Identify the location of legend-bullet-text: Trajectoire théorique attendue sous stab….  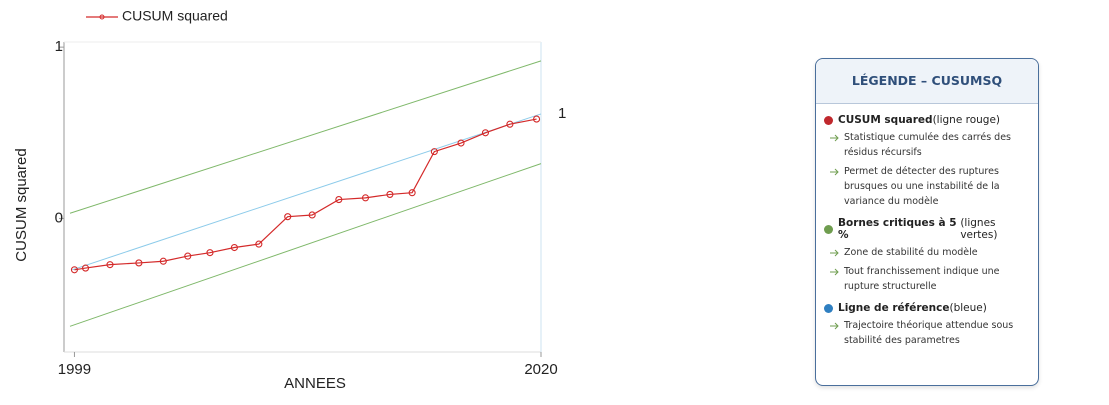
(929, 333).